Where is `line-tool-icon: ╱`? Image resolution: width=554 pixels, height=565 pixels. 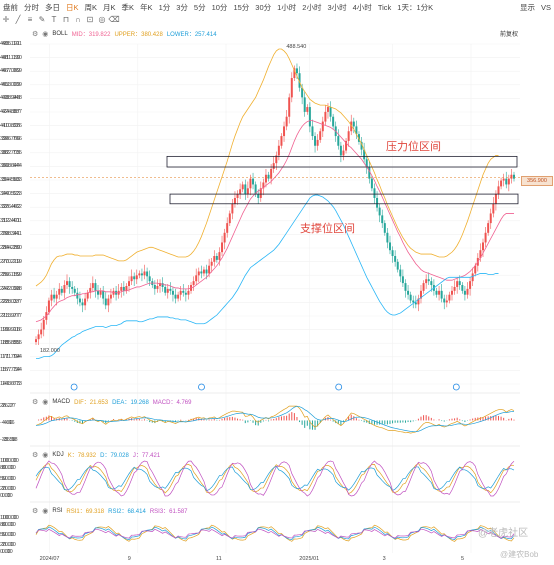
line-tool-icon: ╱ is located at coordinates (18, 19).